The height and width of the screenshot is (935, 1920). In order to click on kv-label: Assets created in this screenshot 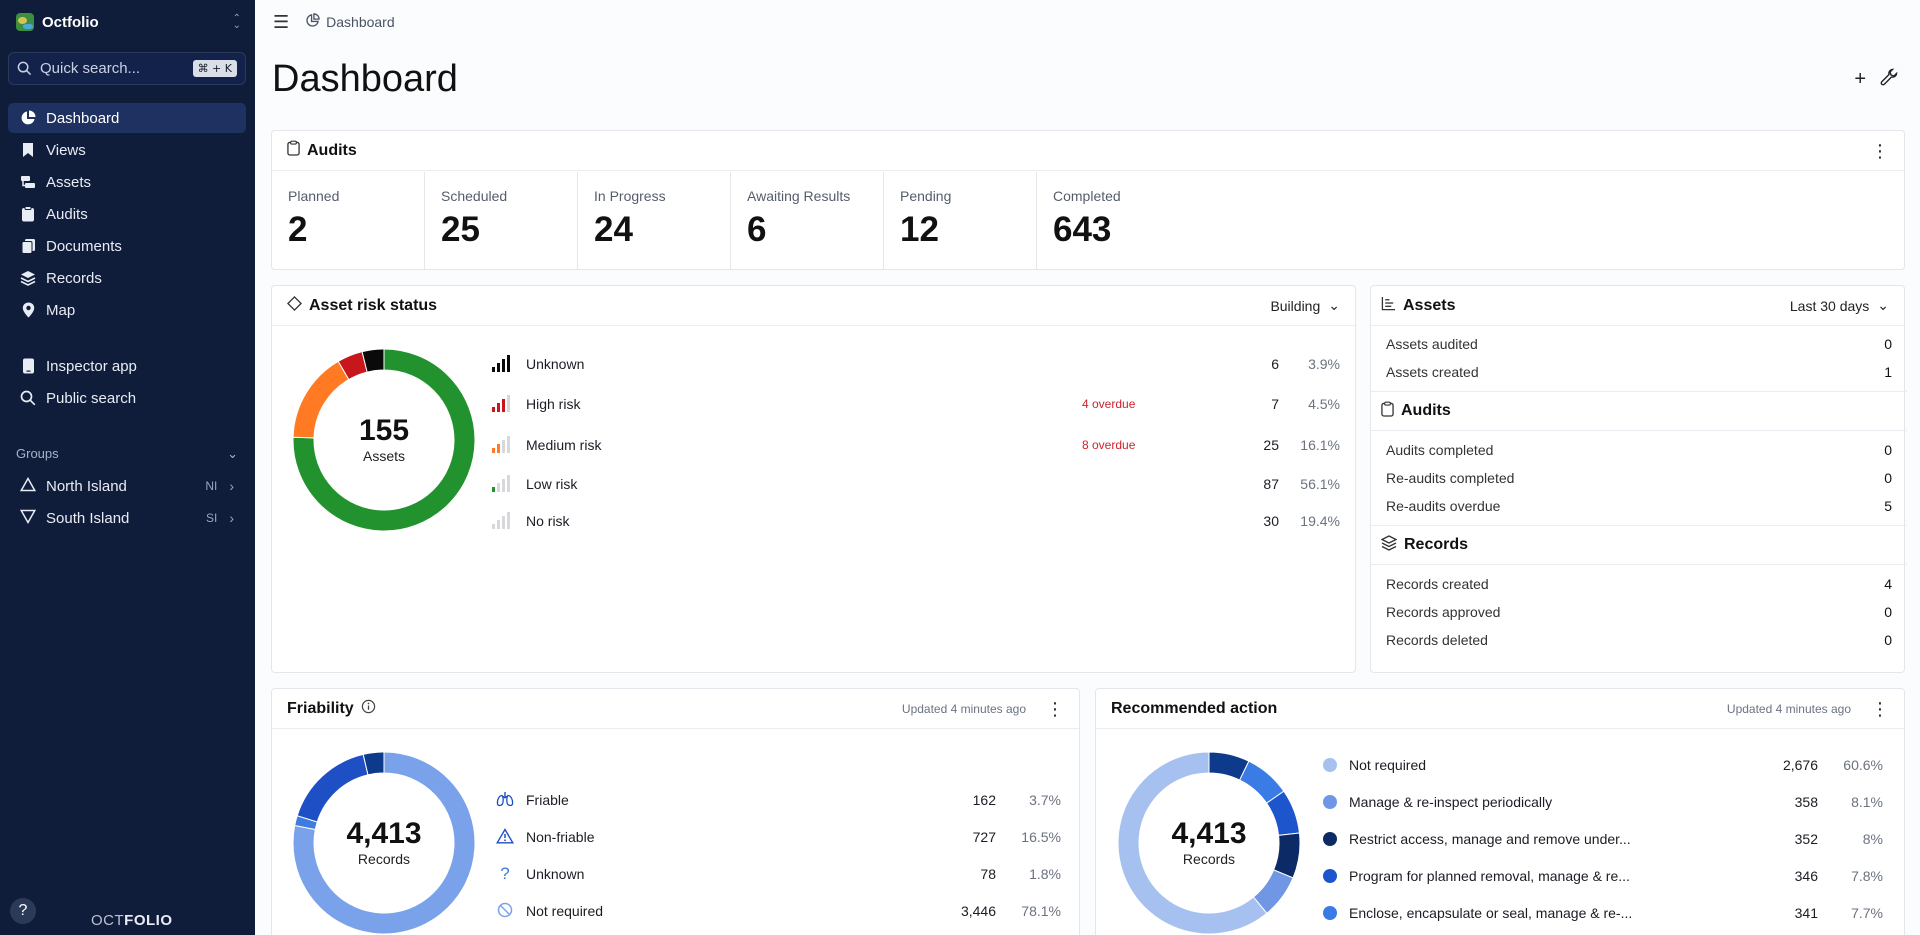, I will do `click(1432, 372)`.